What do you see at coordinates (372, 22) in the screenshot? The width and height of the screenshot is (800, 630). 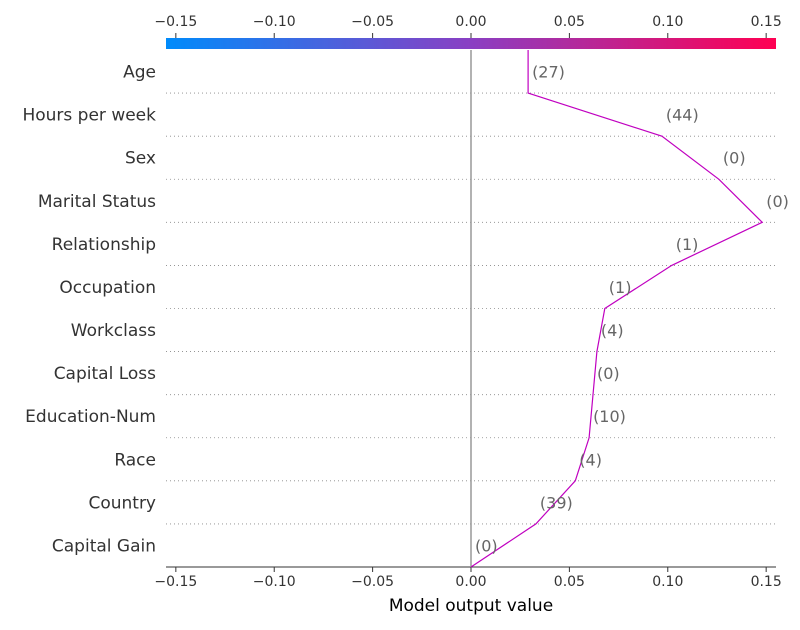 I see `top-tick-label: −0.05` at bounding box center [372, 22].